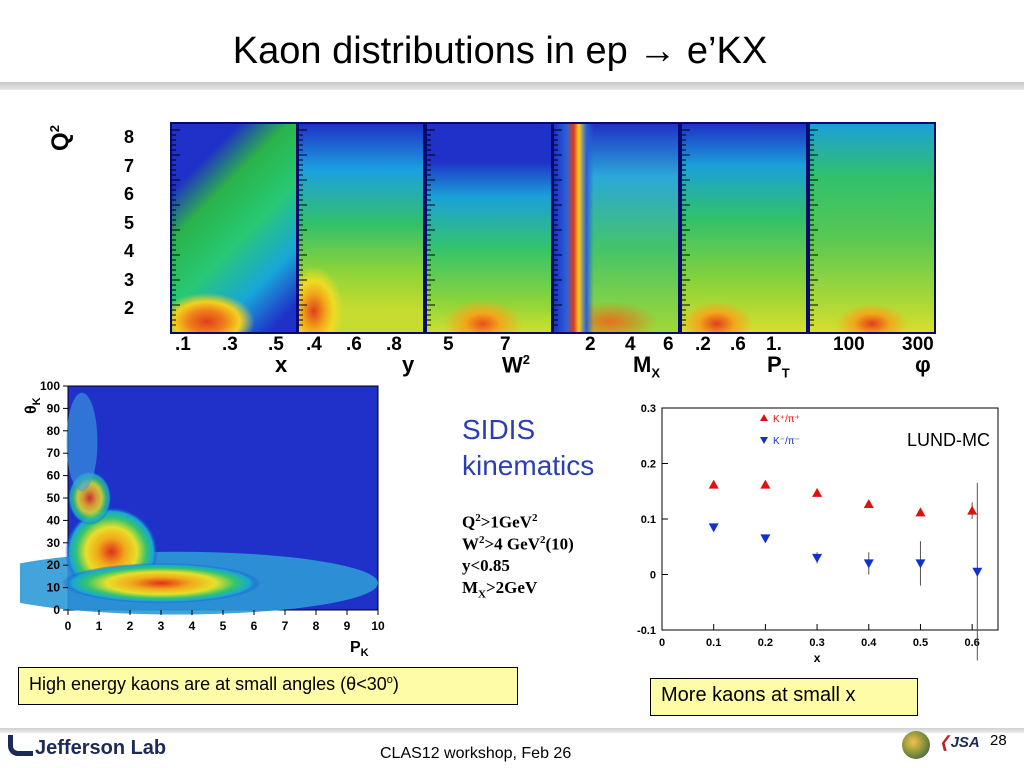  Describe the element at coordinates (765, 643) in the screenshot. I see `x-tick-label: 0.2` at that location.